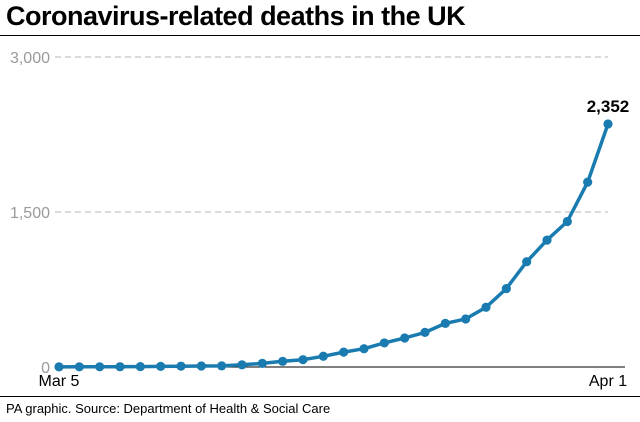  I want to click on footer-divider, so click(320, 396).